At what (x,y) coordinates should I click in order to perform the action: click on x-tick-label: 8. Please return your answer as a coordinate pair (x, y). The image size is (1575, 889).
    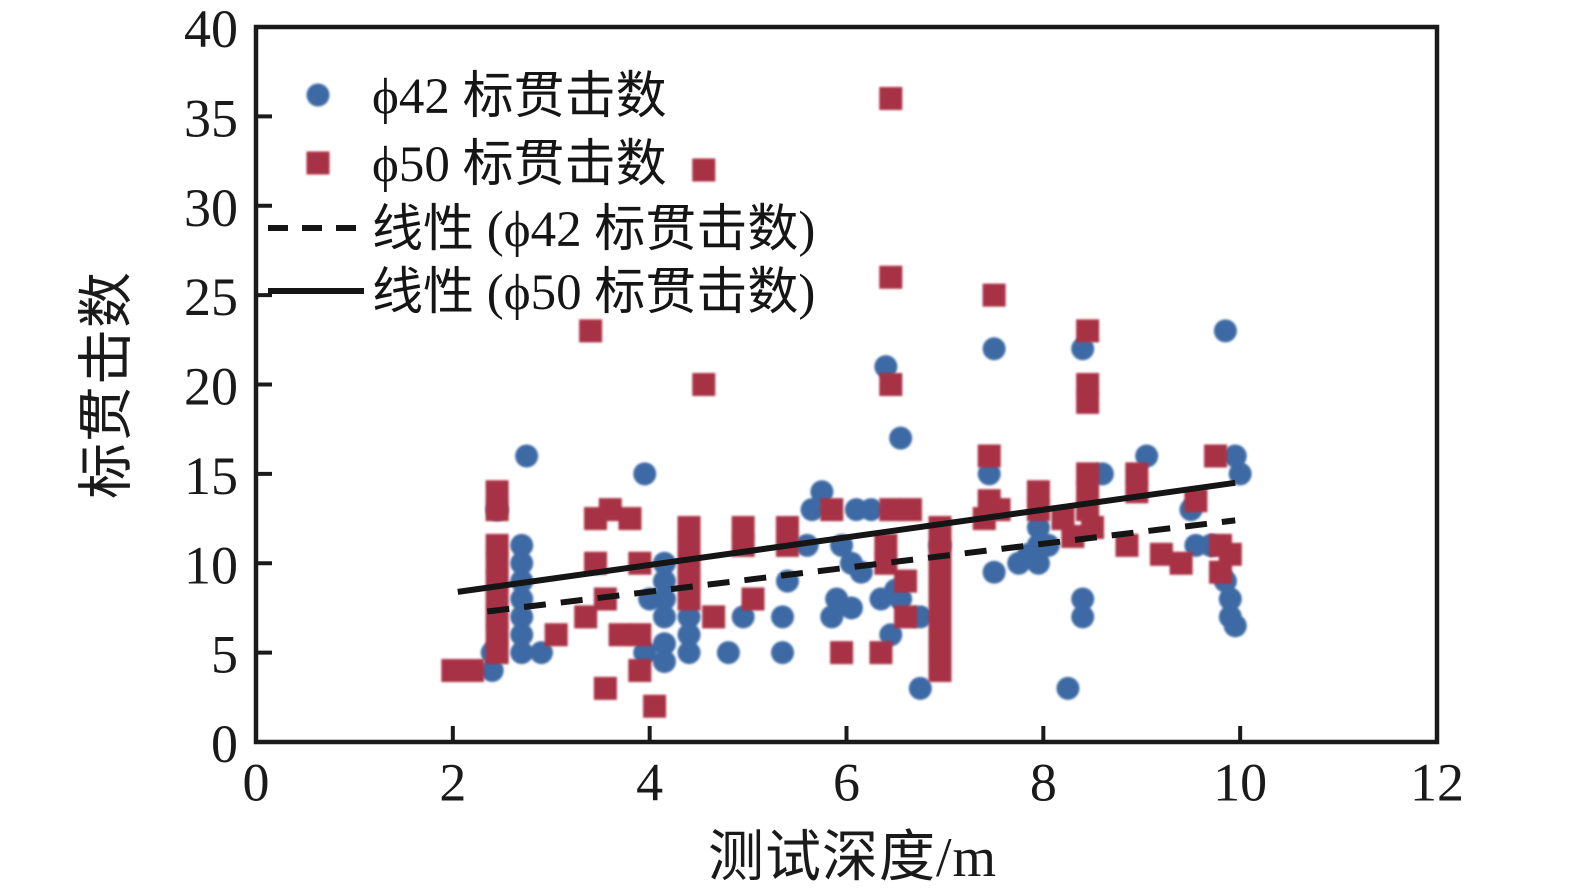
    Looking at the image, I should click on (1043, 782).